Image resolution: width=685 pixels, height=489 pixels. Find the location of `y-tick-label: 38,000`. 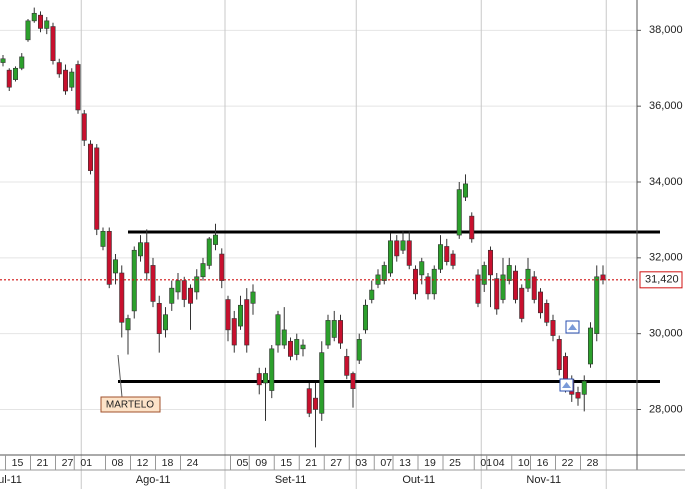

y-tick-label: 38,000 is located at coordinates (666, 30).